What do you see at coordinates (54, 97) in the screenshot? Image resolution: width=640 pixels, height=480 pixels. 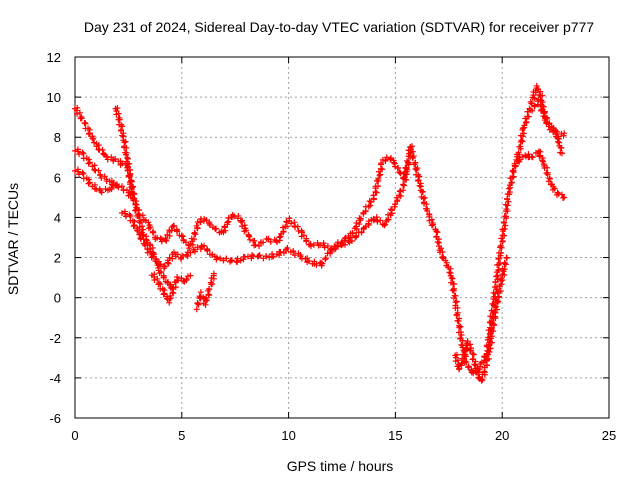 I see `y-tick-label: 10` at bounding box center [54, 97].